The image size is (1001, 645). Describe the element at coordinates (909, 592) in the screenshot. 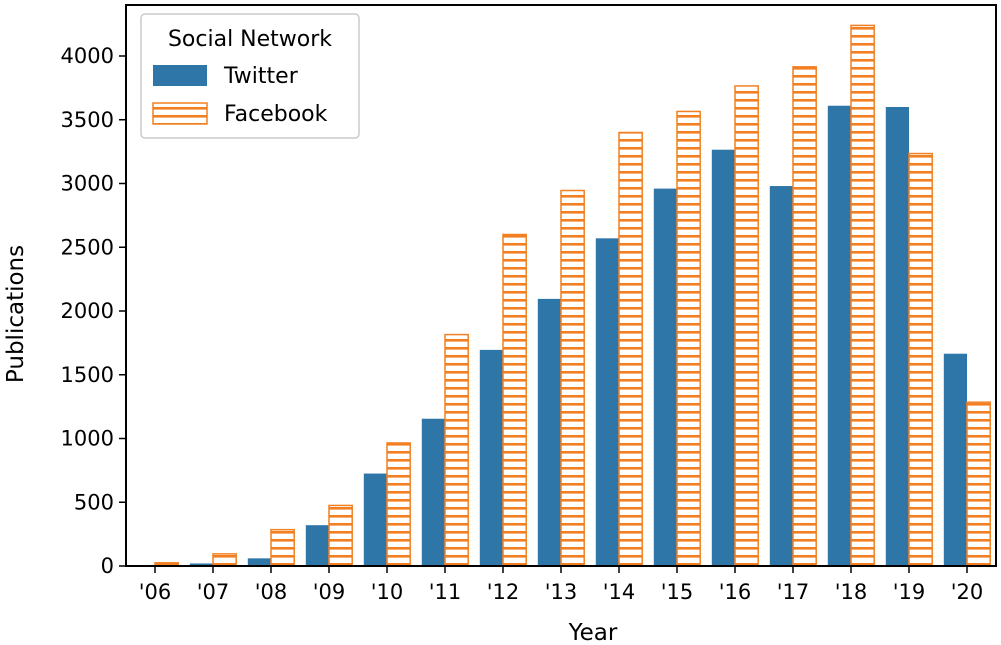

I see `x-tick-label: '19` at that location.